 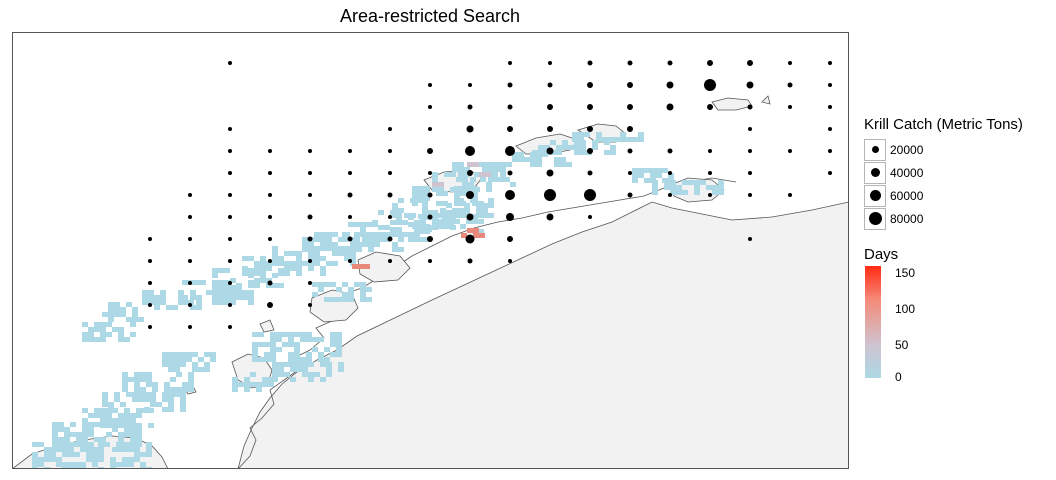 I want to click on catch-key-swatch, so click(x=875, y=172).